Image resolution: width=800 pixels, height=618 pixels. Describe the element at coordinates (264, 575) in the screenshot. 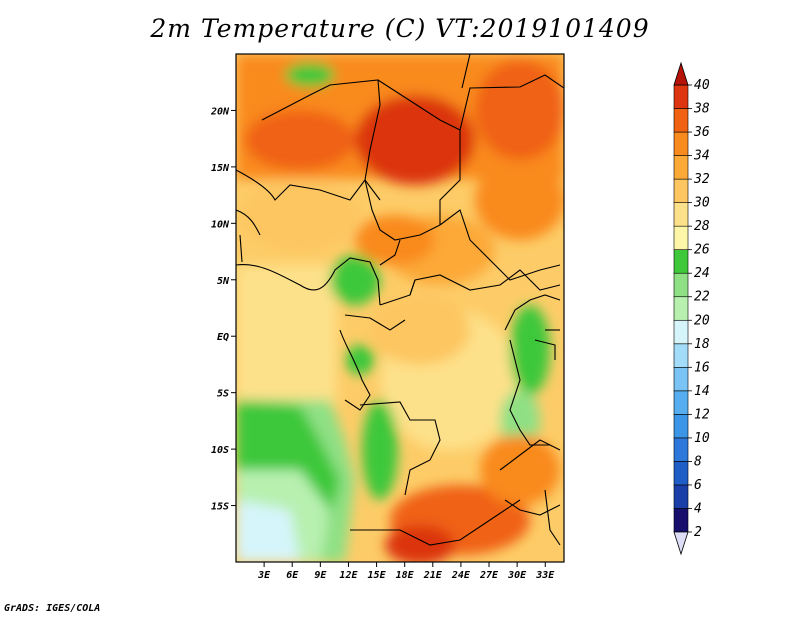

I see `lon-tick-label: 3E` at that location.